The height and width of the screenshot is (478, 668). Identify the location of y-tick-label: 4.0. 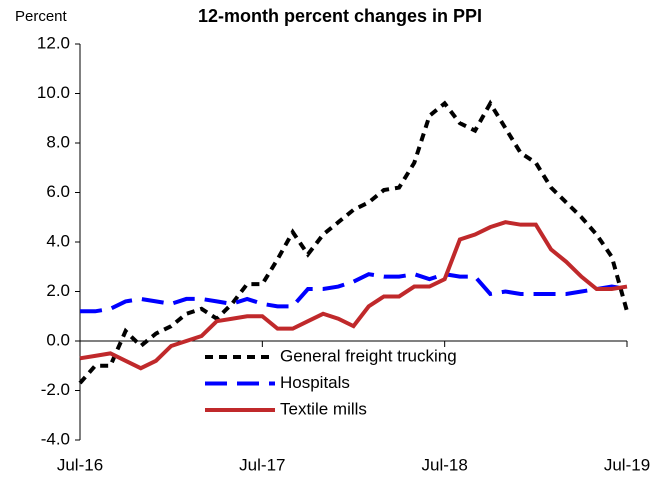
(58, 240).